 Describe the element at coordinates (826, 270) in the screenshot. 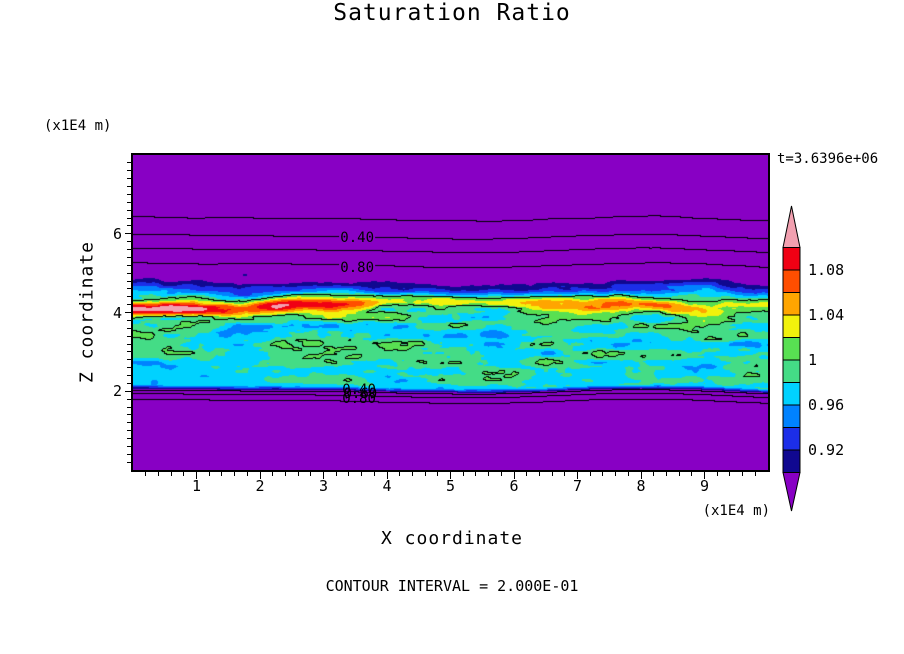

I see `colorbar-label: 1.08` at that location.